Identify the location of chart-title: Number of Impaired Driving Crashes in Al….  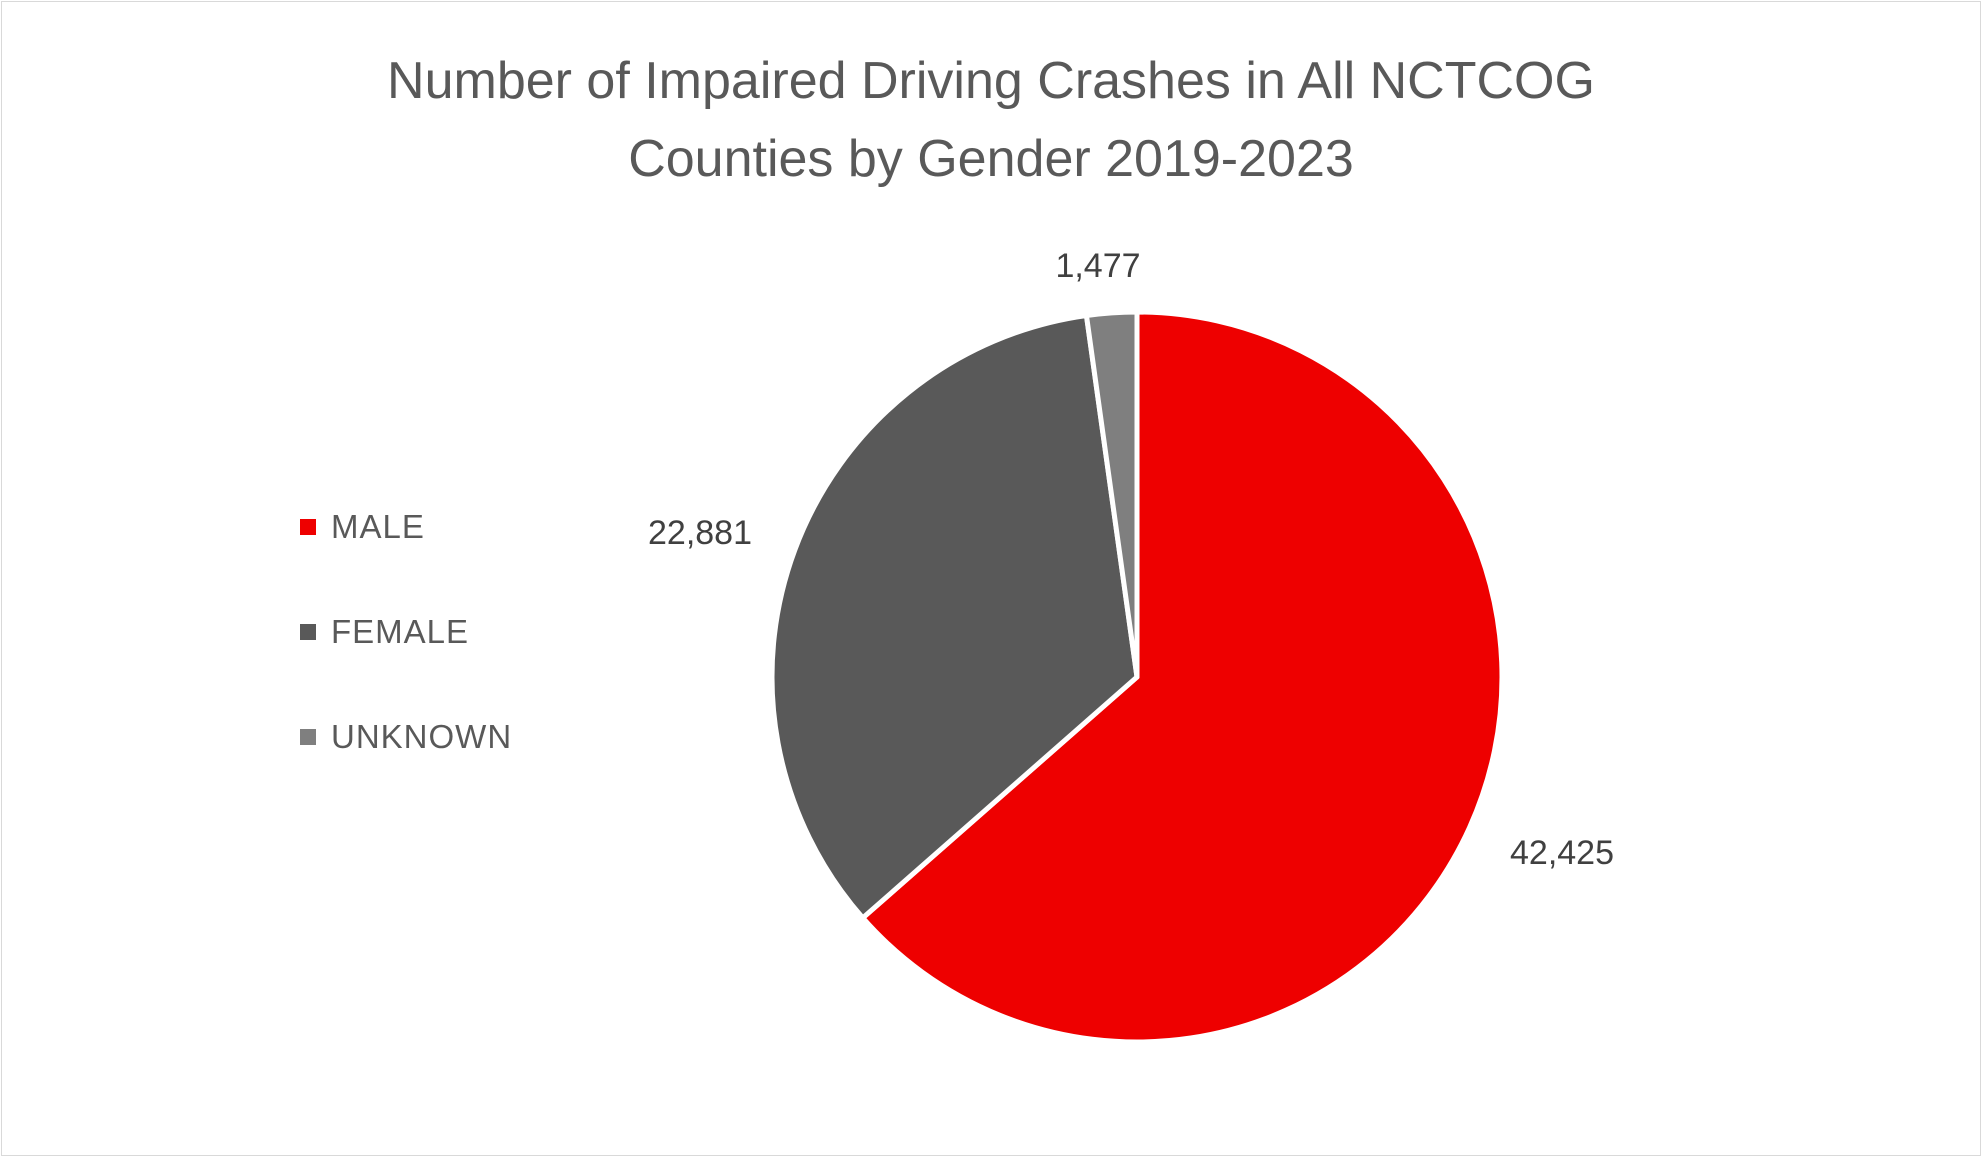
(991, 120).